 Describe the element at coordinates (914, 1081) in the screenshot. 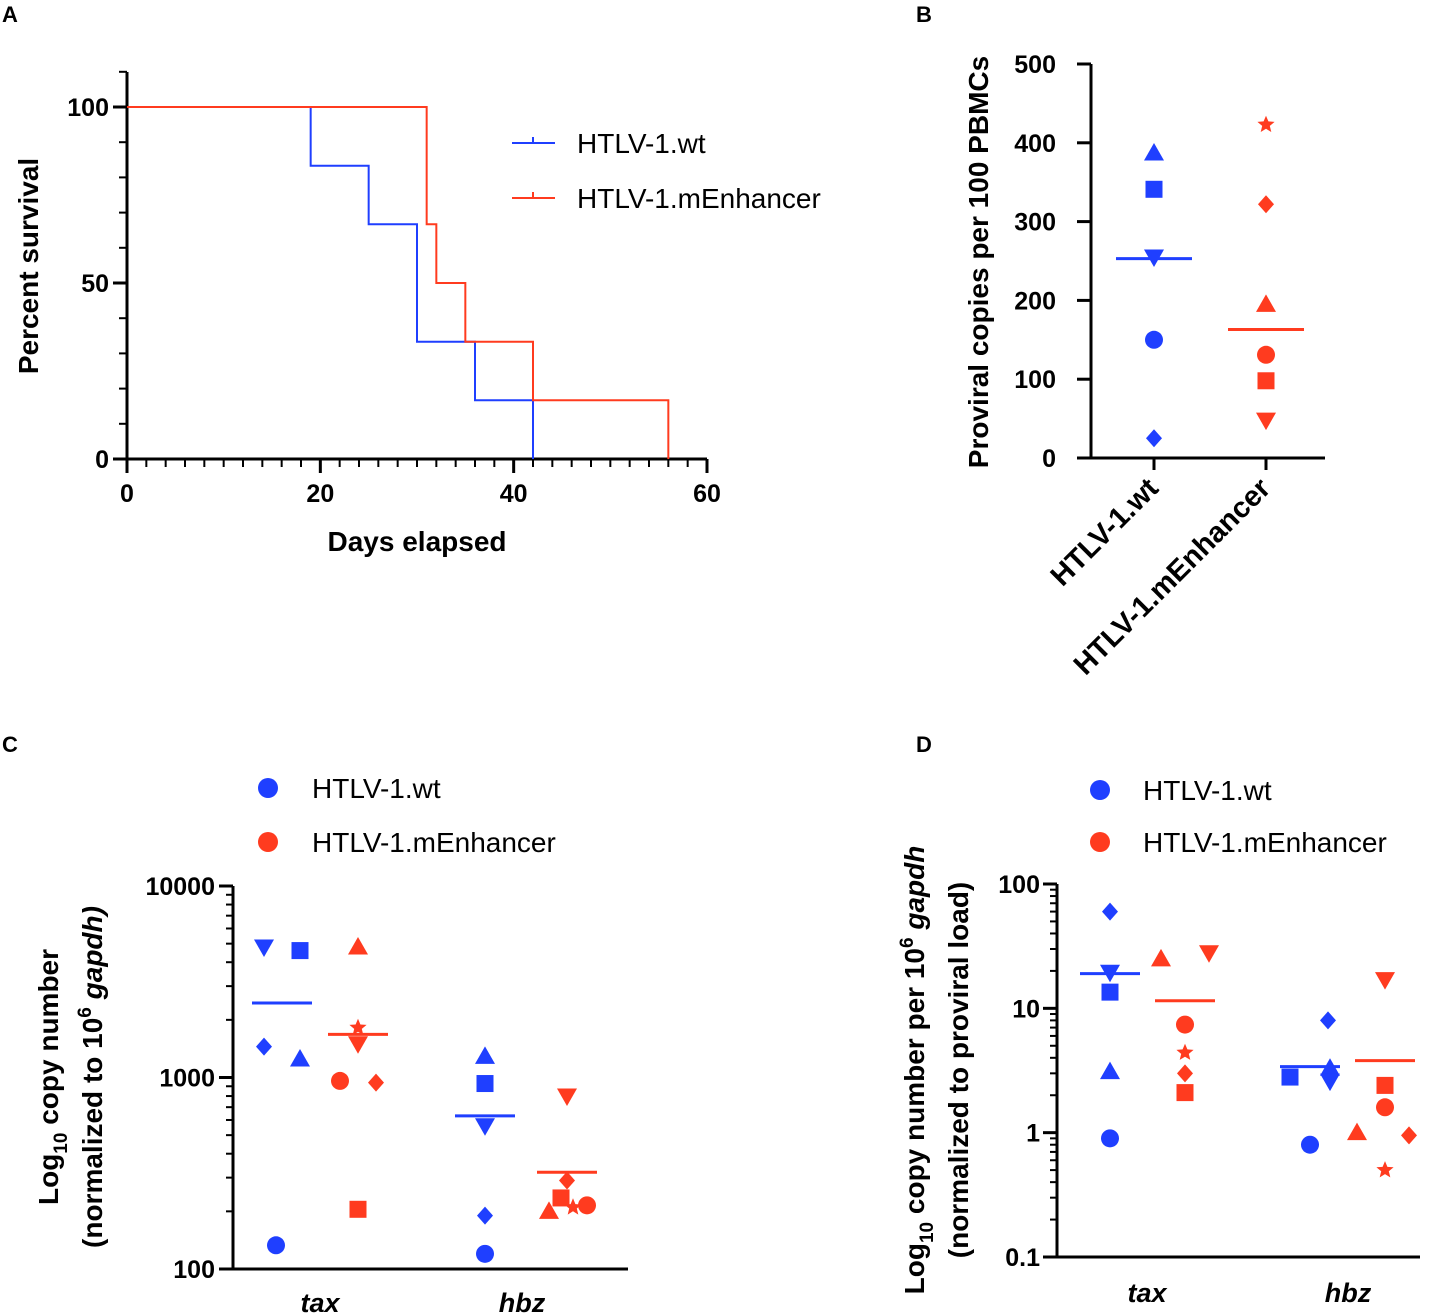

I see `d-y-main: copy number per 10` at that location.